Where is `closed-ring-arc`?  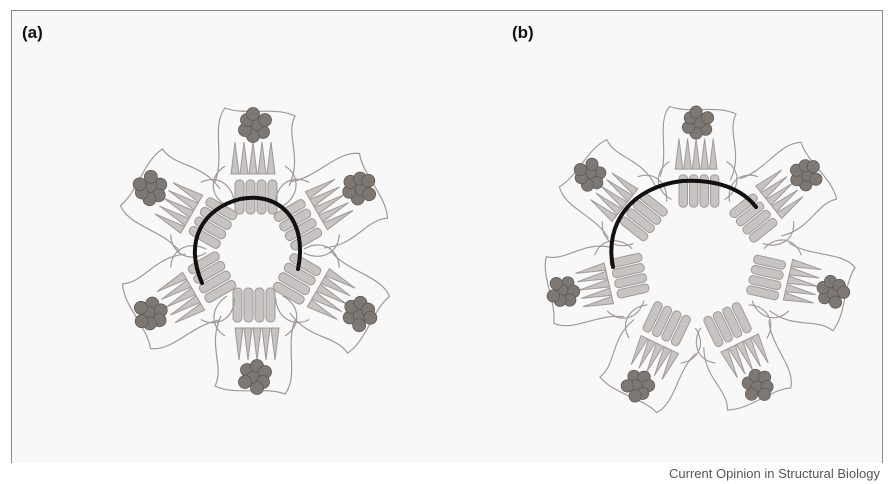
closed-ring-arc is located at coordinates (683, 223).